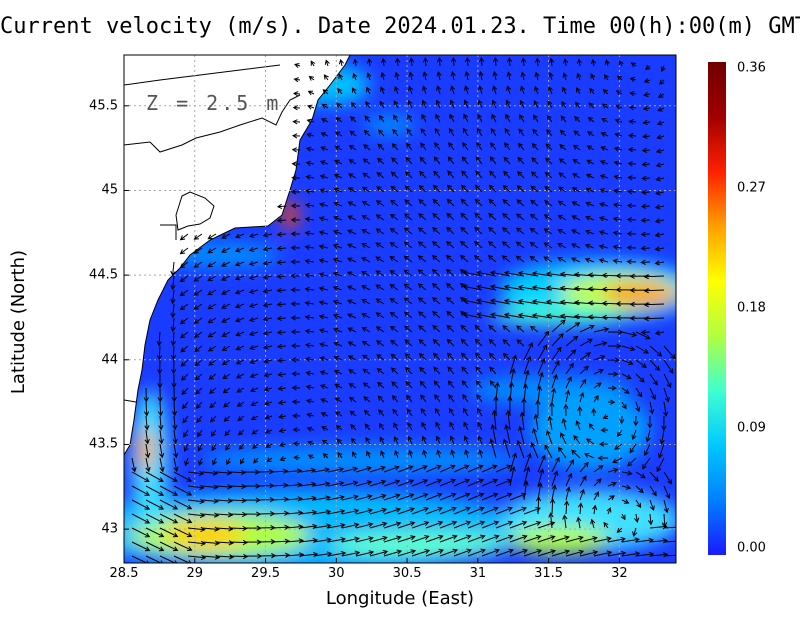  Describe the element at coordinates (109, 190) in the screenshot. I see `y-tick-label: 45` at that location.